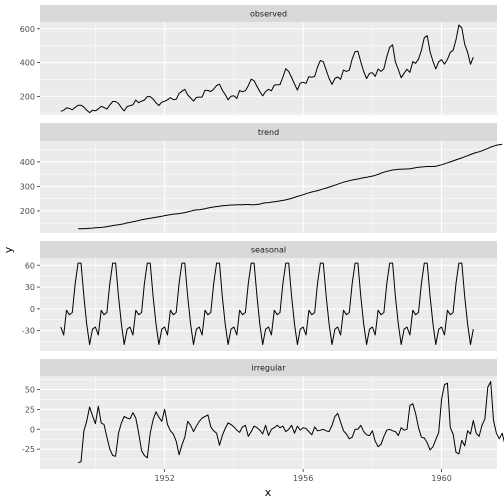 The height and width of the screenshot is (504, 504). I want to click on strip-trend, so click(268, 132).